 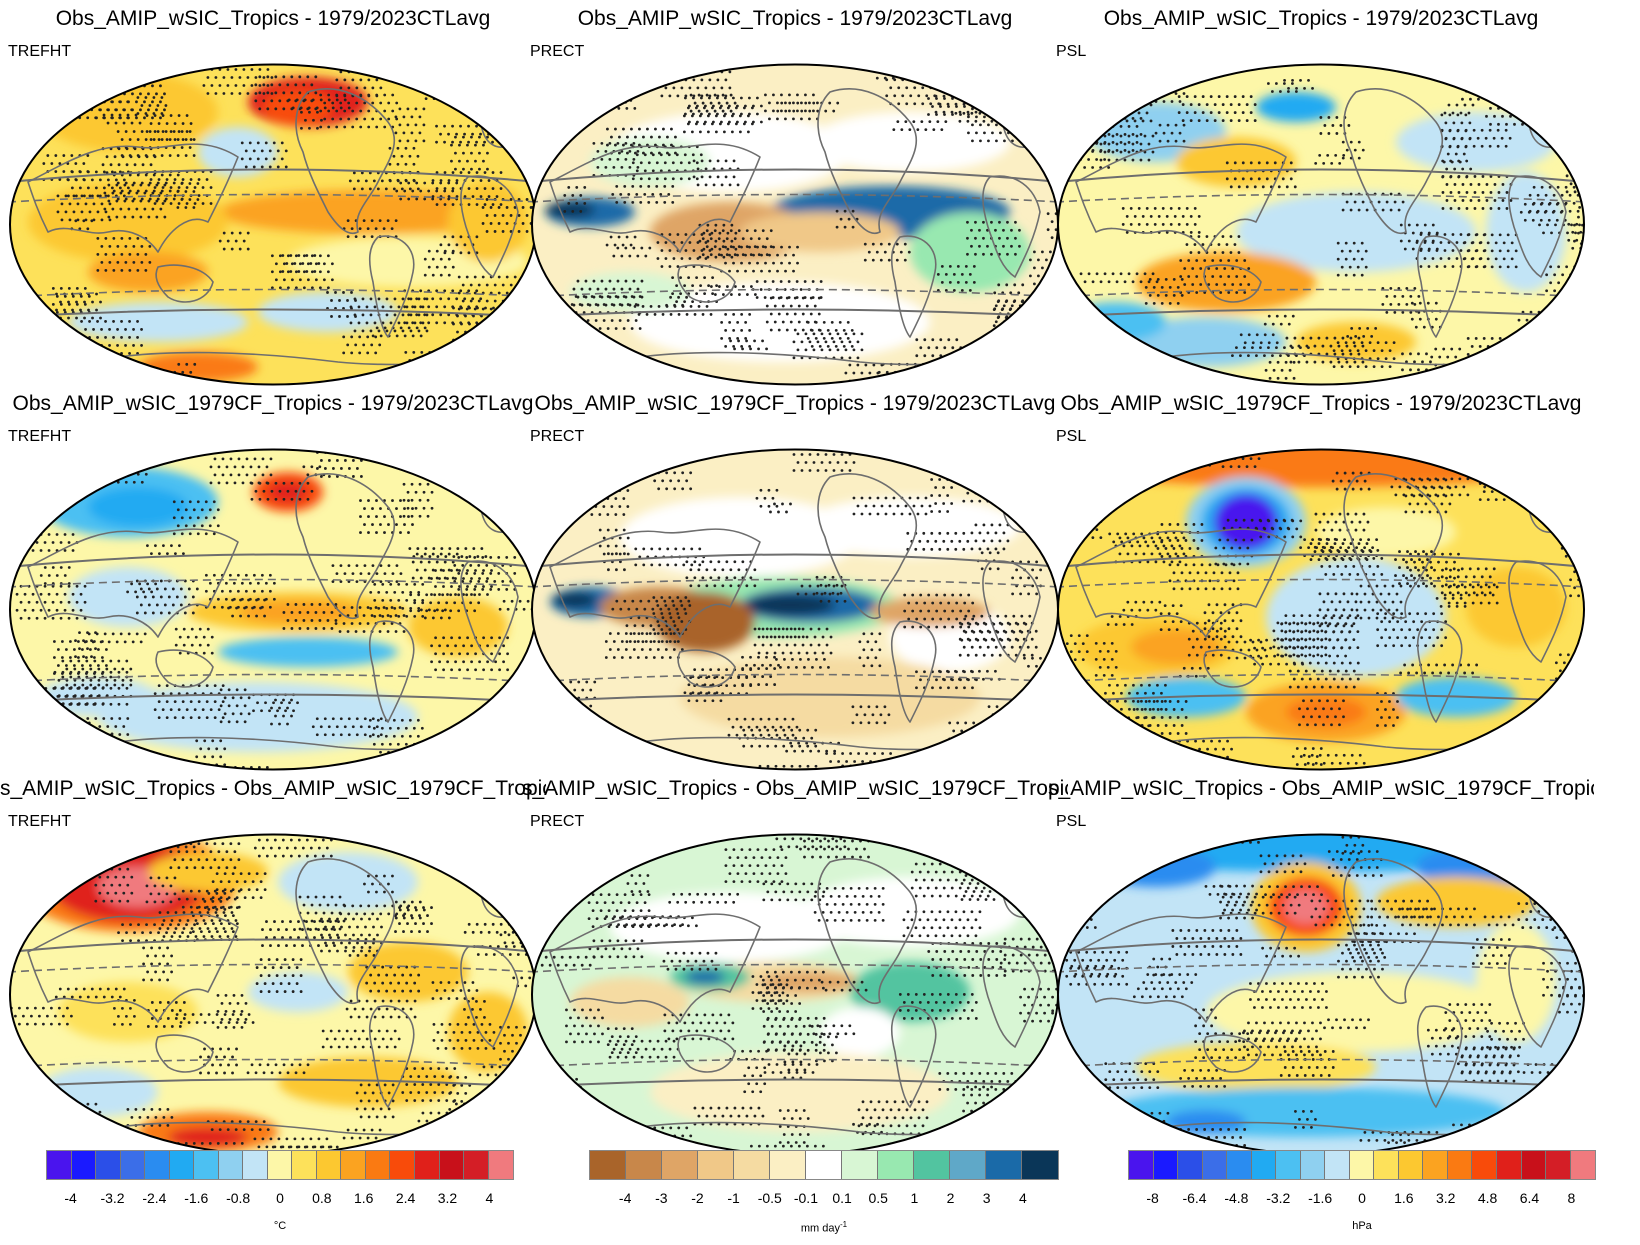 What do you see at coordinates (824, 1227) in the screenshot?
I see `colorbar-unit: mm day-1` at bounding box center [824, 1227].